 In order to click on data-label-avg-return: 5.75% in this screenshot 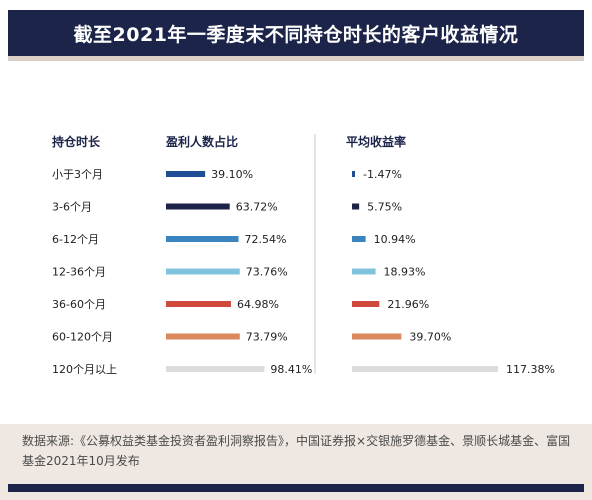, I will do `click(384, 207)`.